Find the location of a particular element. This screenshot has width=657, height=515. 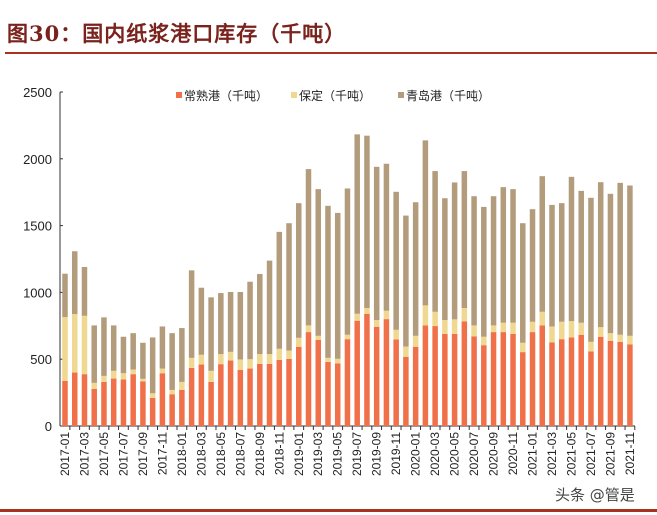

x-tick-label: 2018-11 is located at coordinates (279, 453).